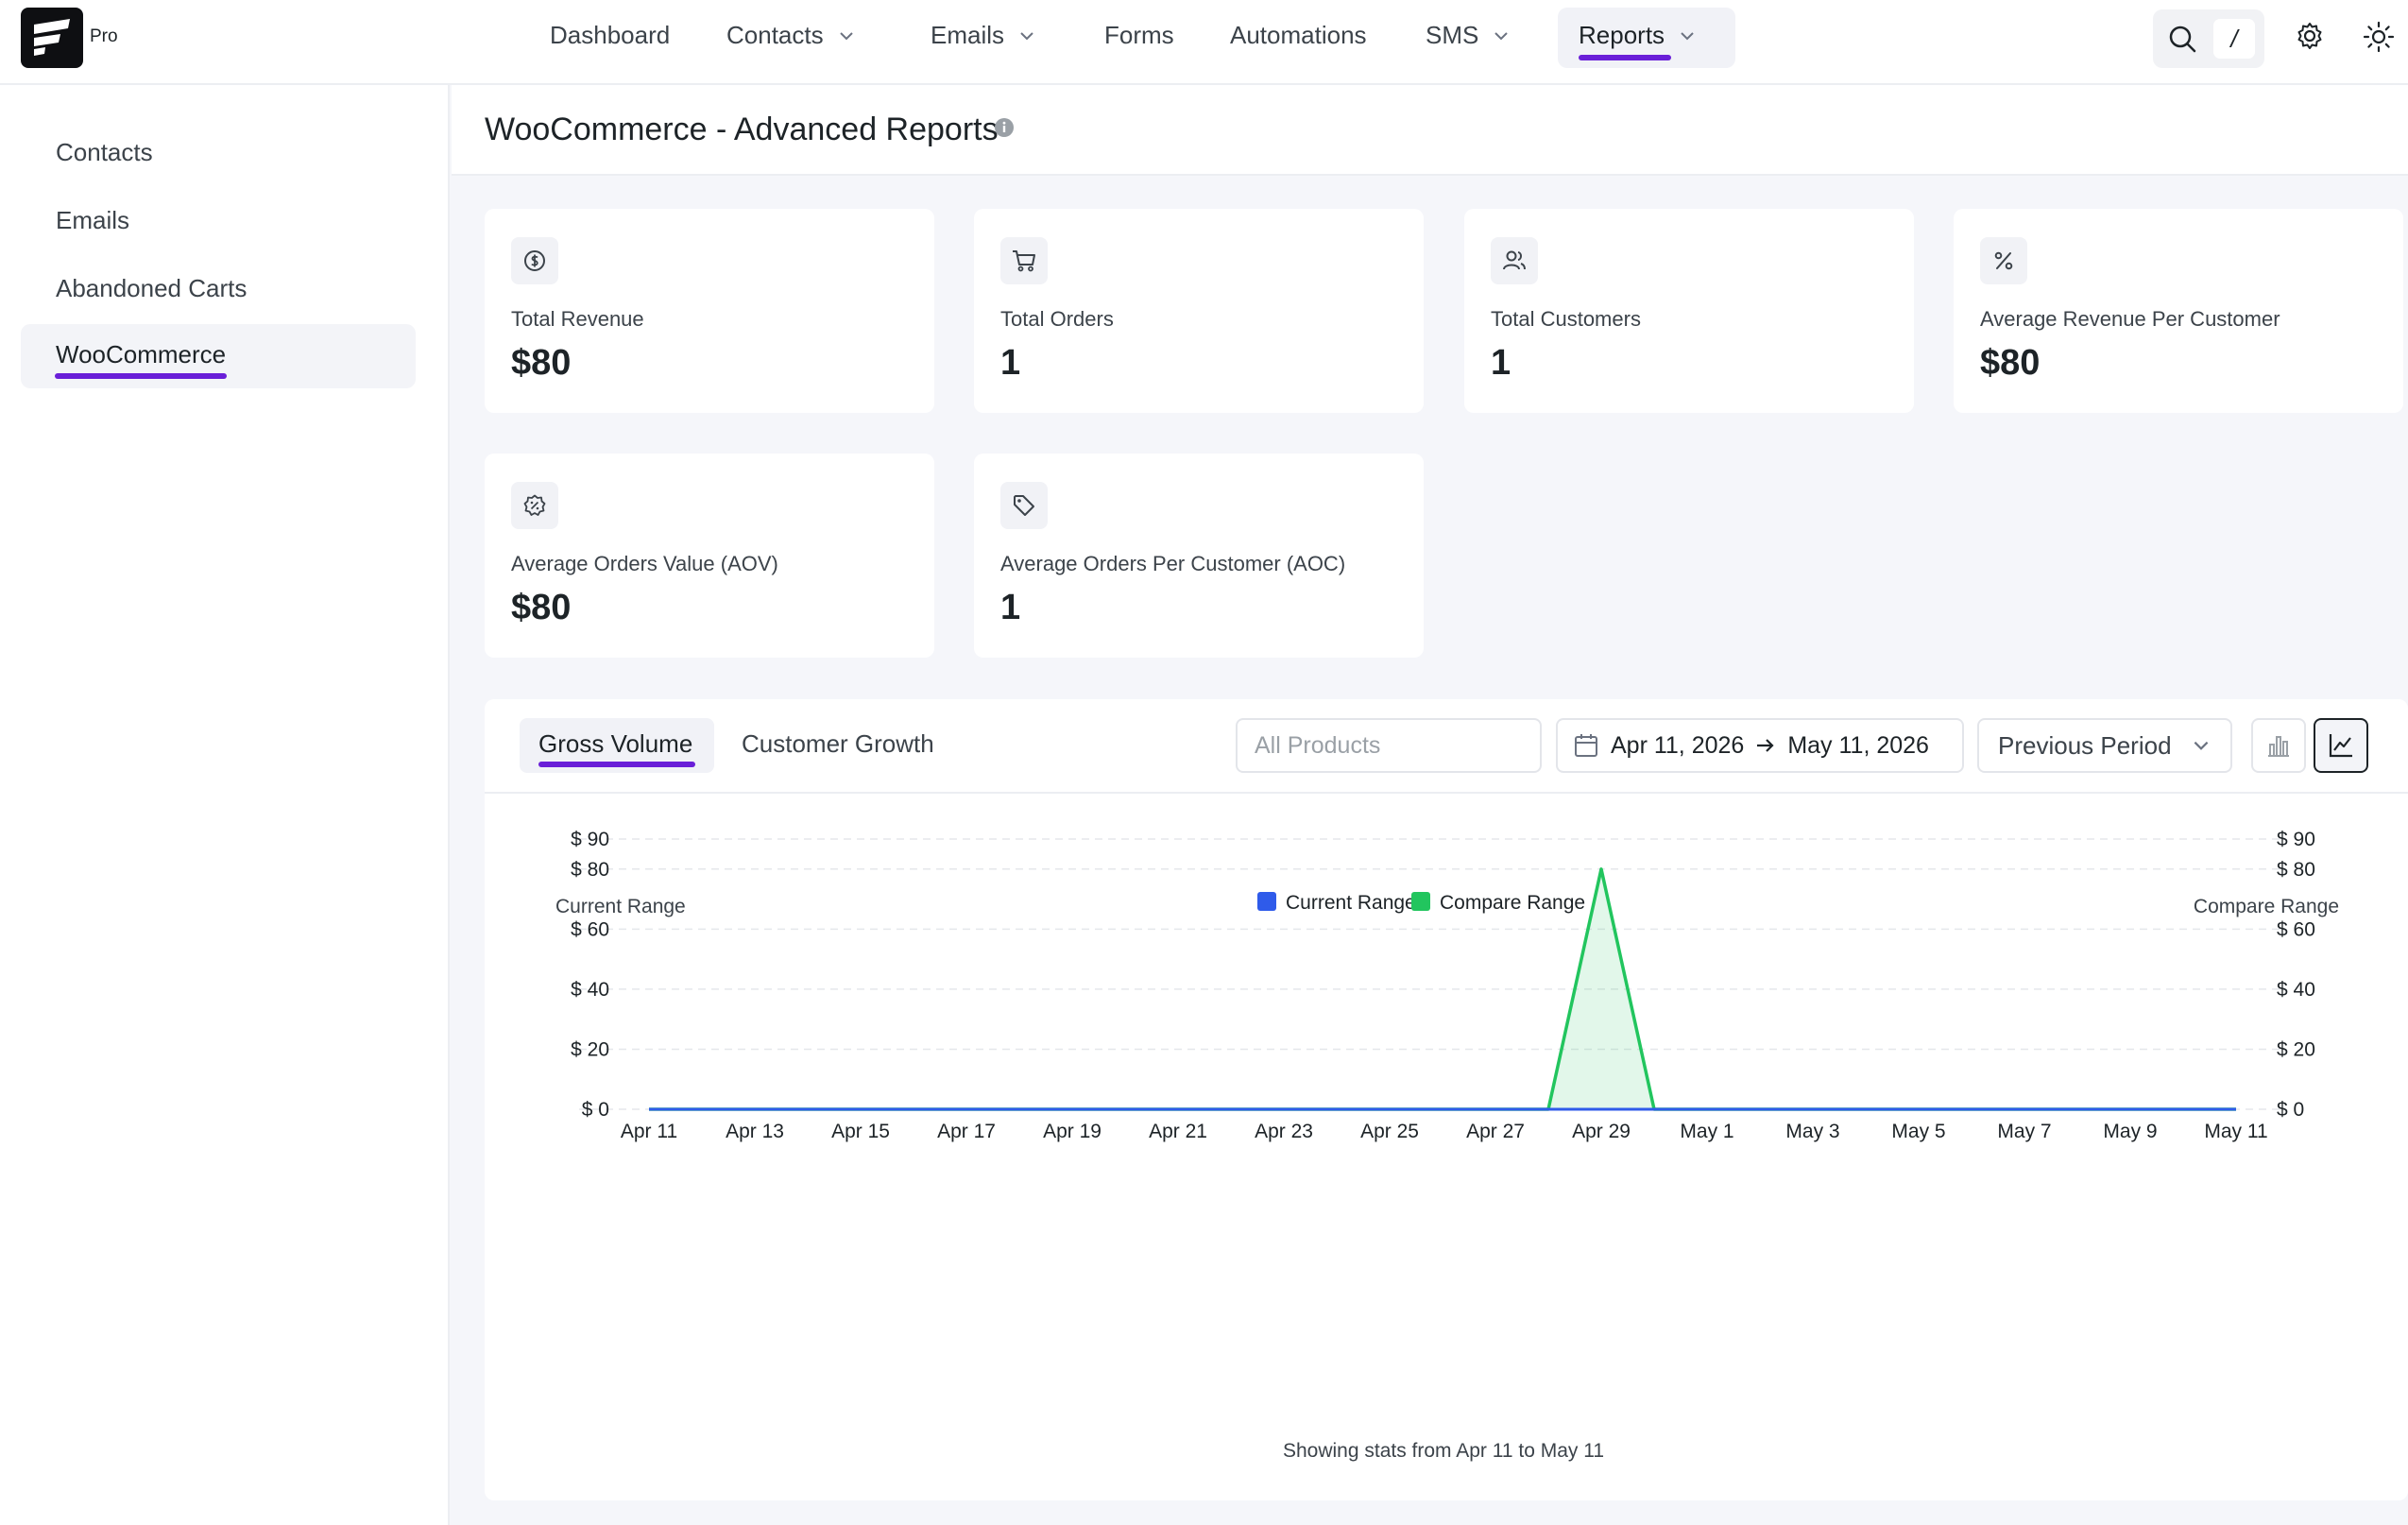 Image resolution: width=2408 pixels, height=1525 pixels. What do you see at coordinates (2182, 39) in the screenshot?
I see `search-icon` at bounding box center [2182, 39].